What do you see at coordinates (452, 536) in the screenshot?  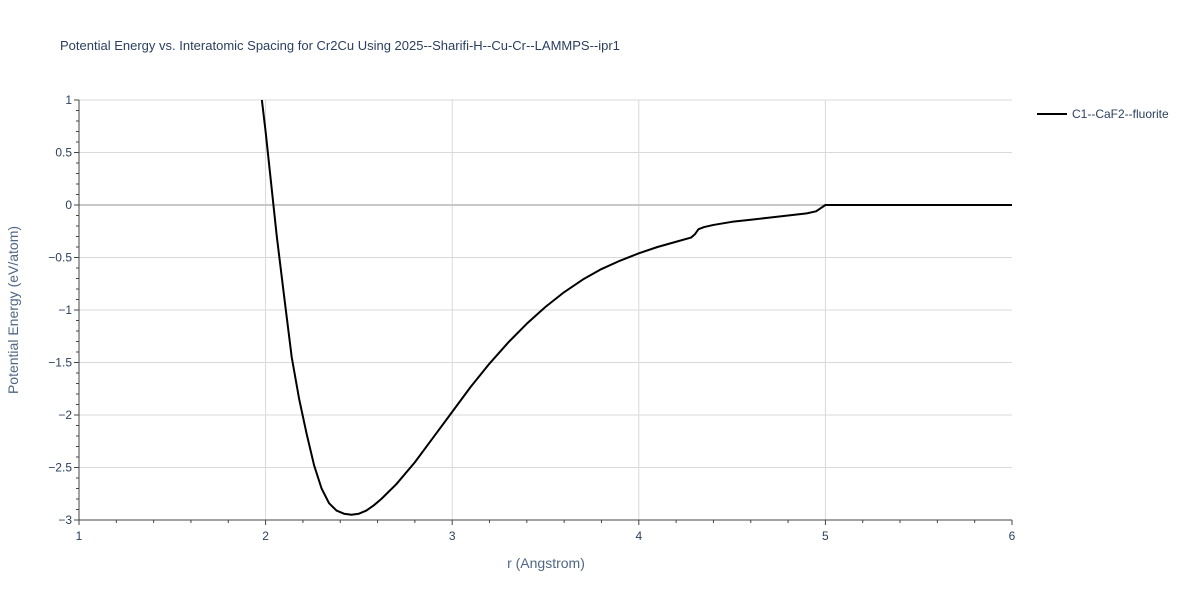 I see `x-tick-label: 3` at bounding box center [452, 536].